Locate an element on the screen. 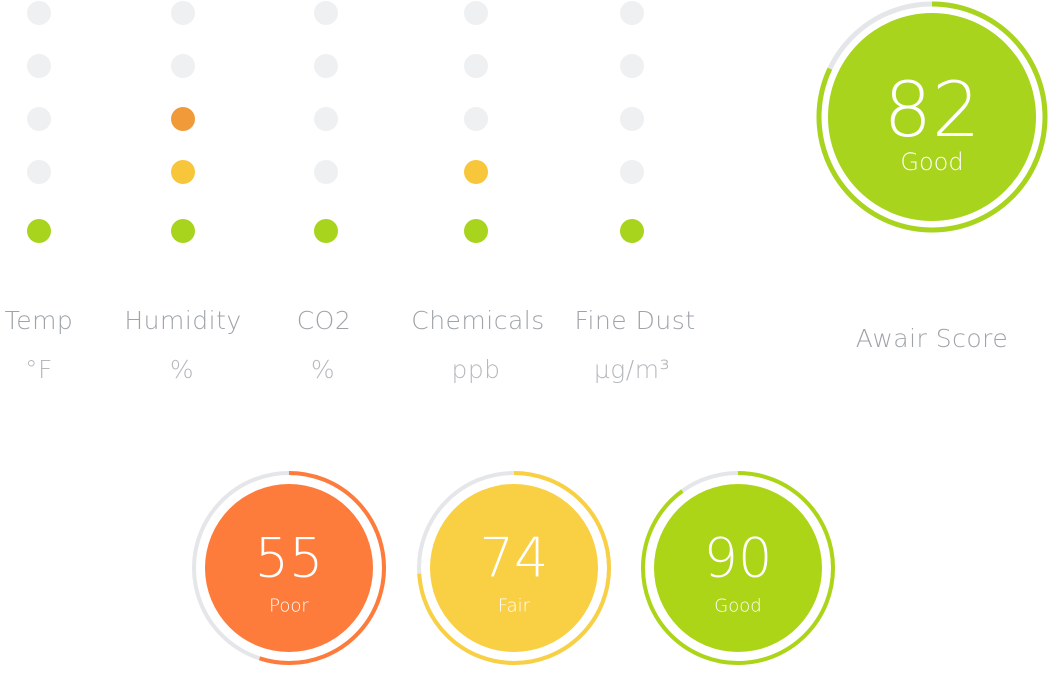  sensor-name-co2: CO2 is located at coordinates (324, 320).